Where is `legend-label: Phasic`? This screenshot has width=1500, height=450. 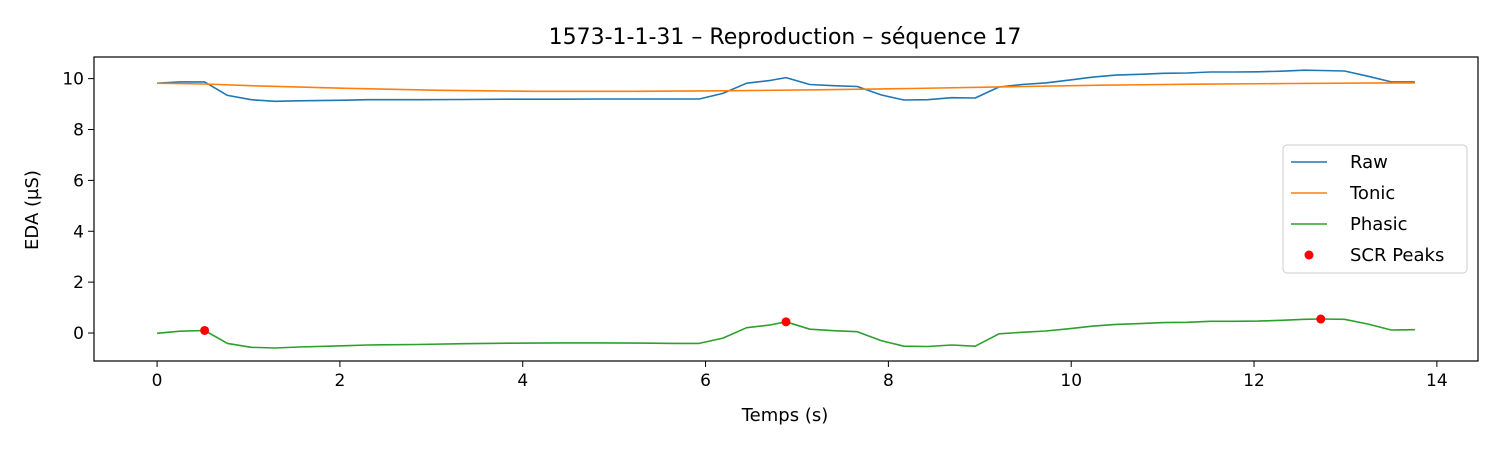
legend-label: Phasic is located at coordinates (1379, 224).